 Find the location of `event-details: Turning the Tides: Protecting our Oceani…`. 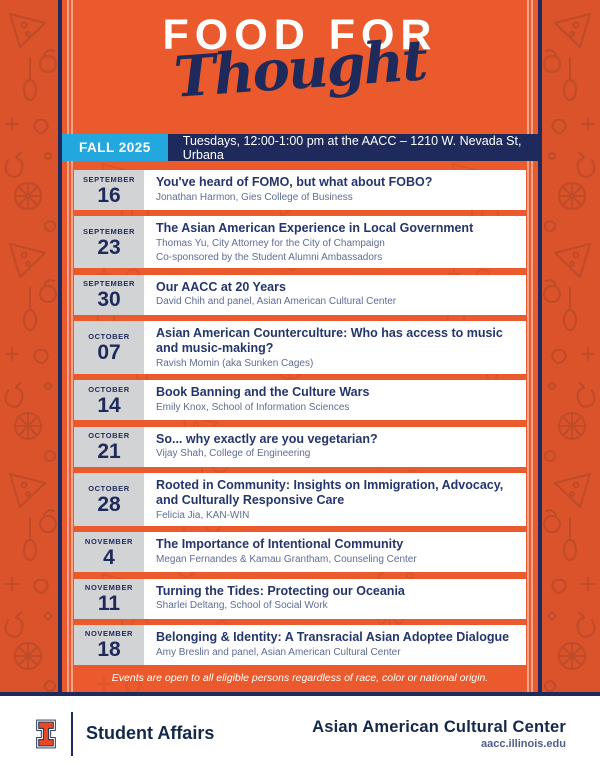

event-details: Turning the Tides: Protecting our Oceani… is located at coordinates (280, 599).